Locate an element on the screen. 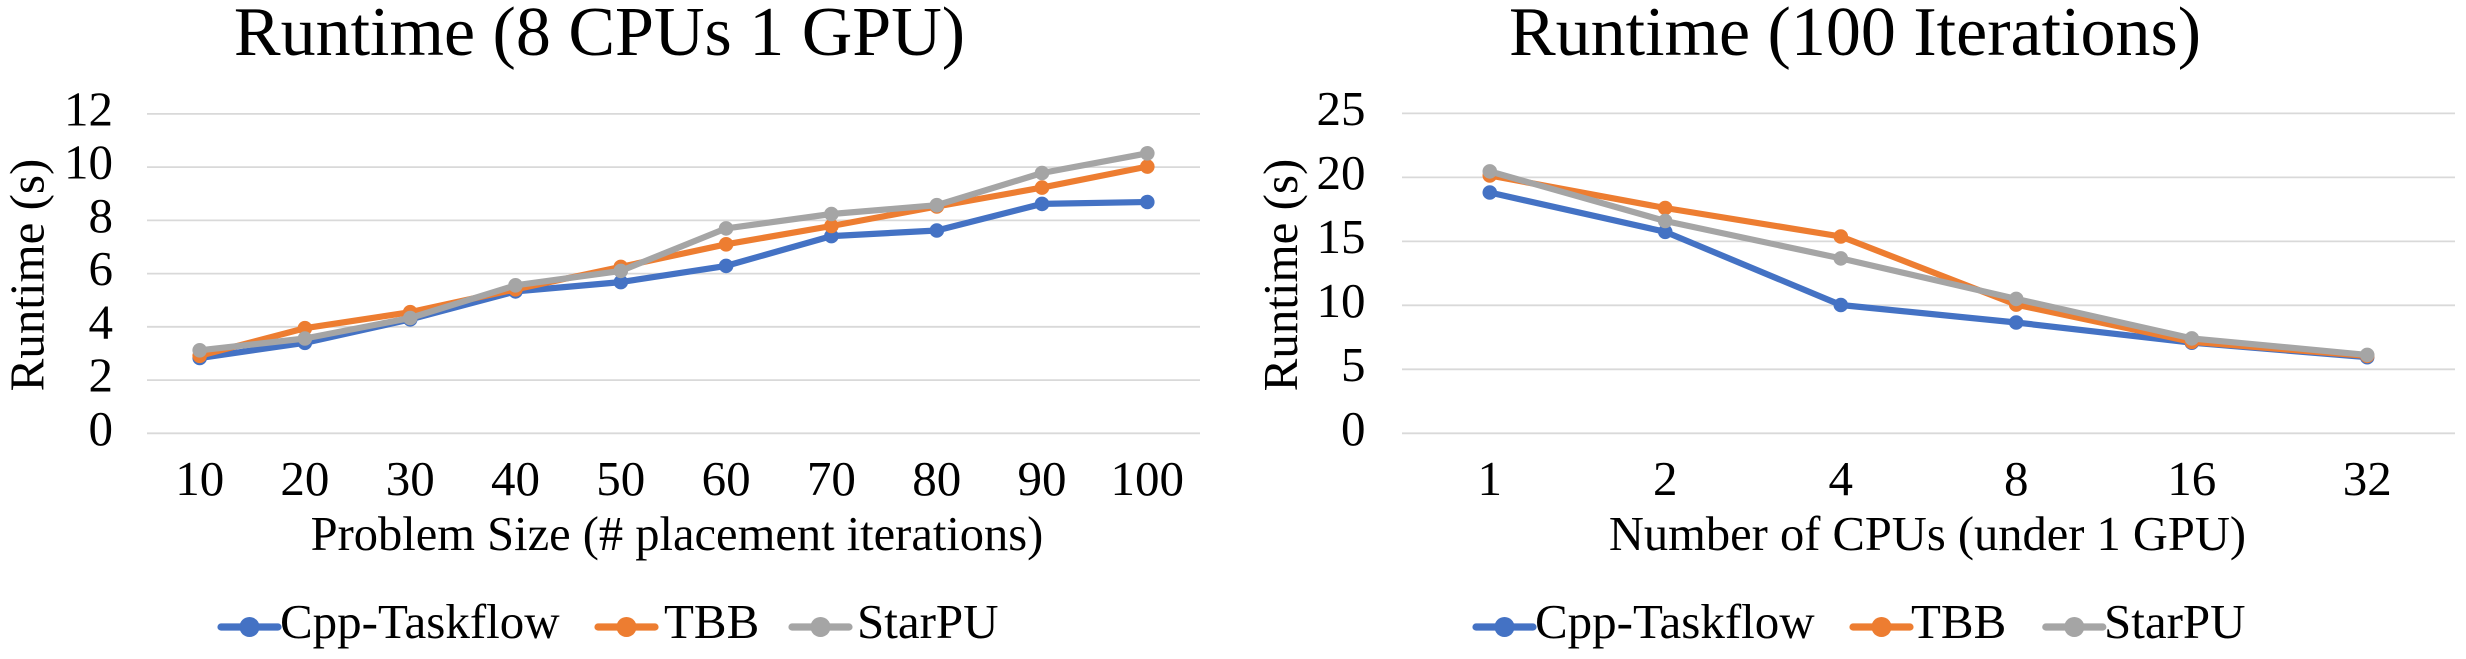 The width and height of the screenshot is (2466, 659). svg-text: 12 is located at coordinates (88, 108).